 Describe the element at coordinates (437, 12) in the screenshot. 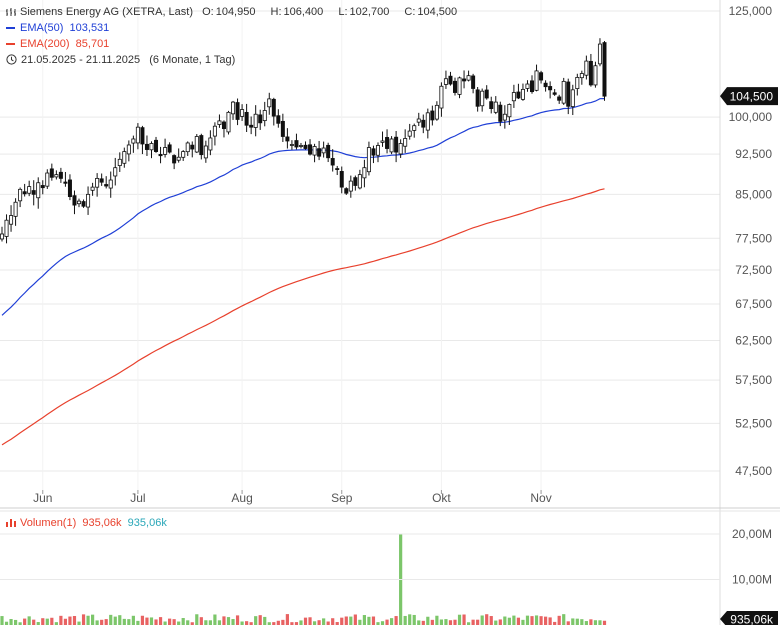

I see `close-value: 104,500` at that location.